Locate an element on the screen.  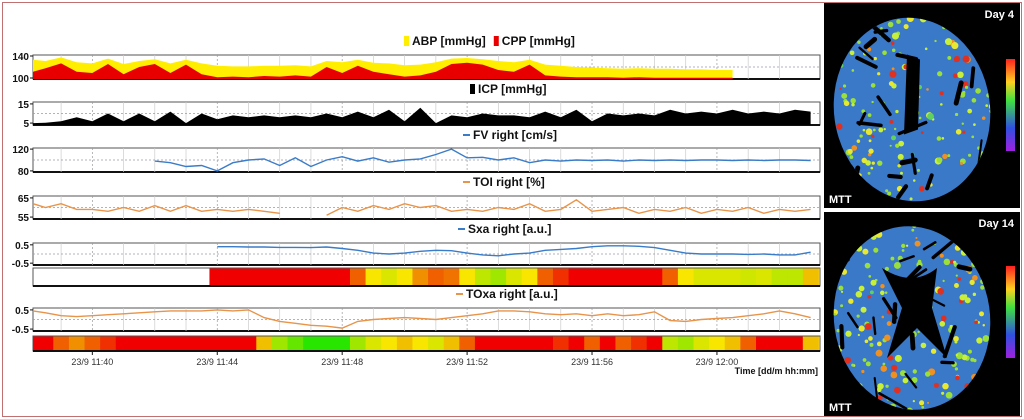
y-tick-label: 15 is located at coordinates (24, 105).